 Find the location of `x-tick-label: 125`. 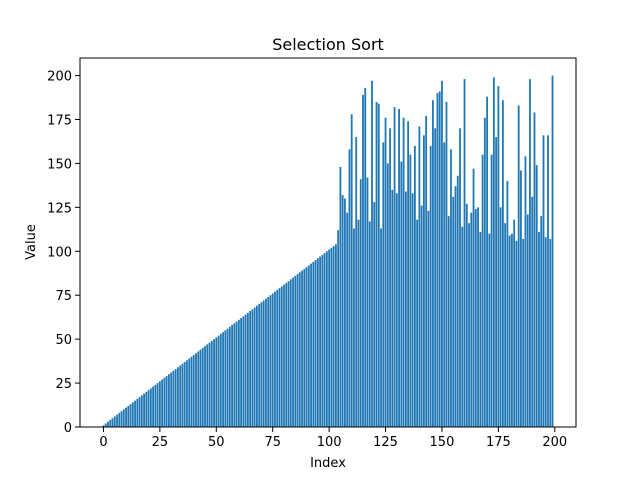

x-tick-label: 125 is located at coordinates (385, 442).